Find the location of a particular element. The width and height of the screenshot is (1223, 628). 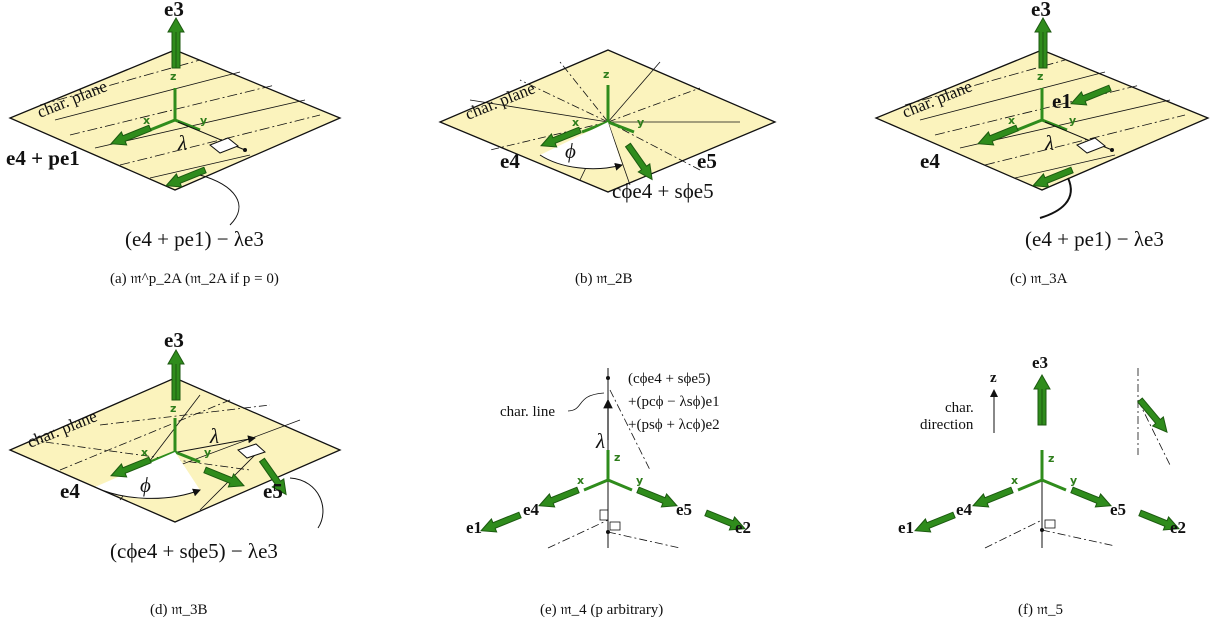

right-angle-a is located at coordinates (224, 145).